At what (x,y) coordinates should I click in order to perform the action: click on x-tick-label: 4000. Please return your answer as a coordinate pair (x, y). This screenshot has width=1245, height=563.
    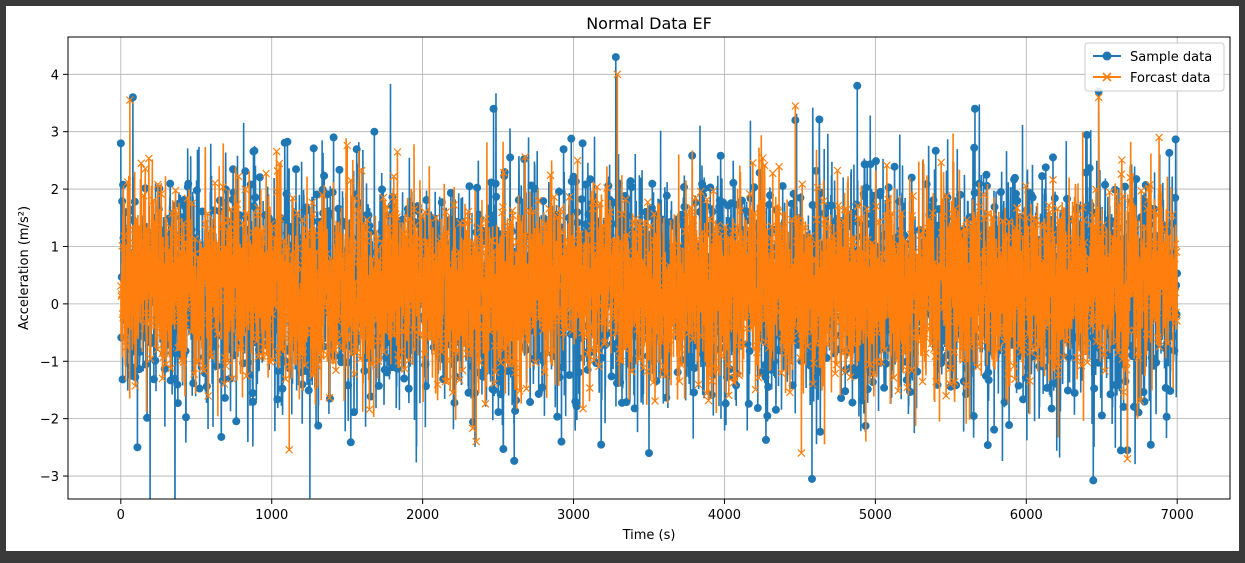
    Looking at the image, I should click on (724, 515).